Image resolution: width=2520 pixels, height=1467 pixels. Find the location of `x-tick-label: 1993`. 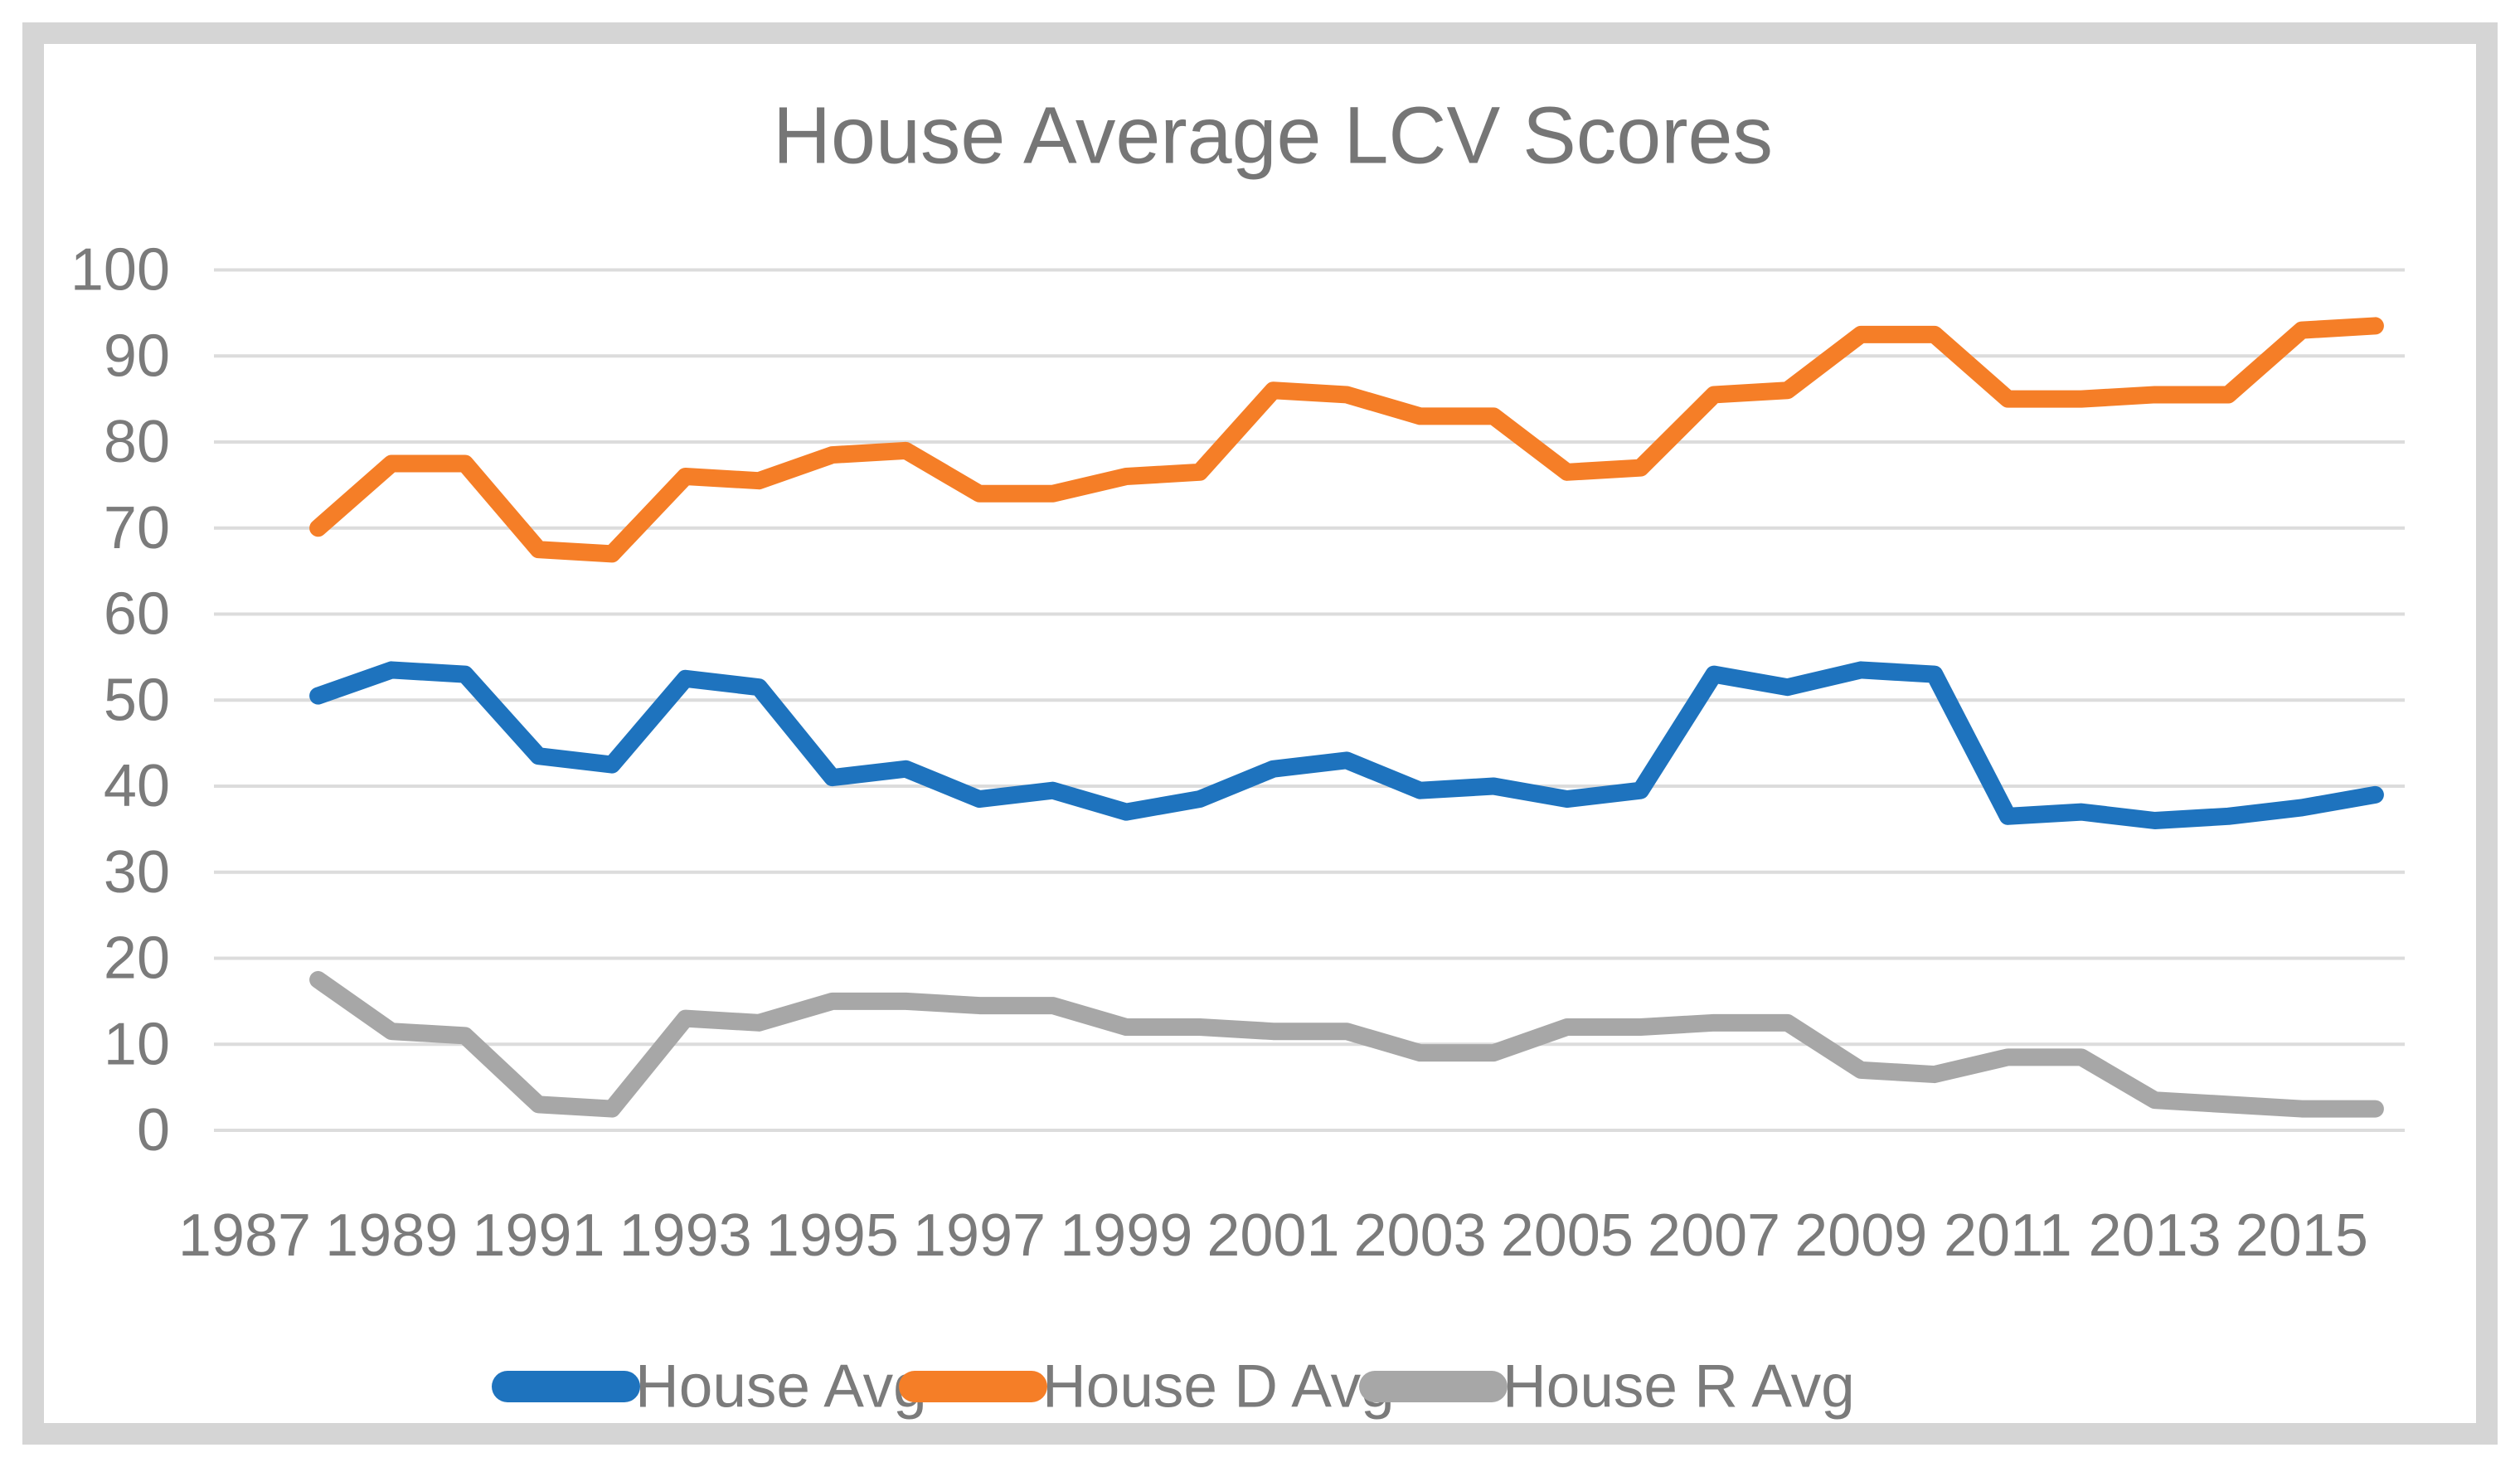

x-tick-label: 1993 is located at coordinates (685, 1235).